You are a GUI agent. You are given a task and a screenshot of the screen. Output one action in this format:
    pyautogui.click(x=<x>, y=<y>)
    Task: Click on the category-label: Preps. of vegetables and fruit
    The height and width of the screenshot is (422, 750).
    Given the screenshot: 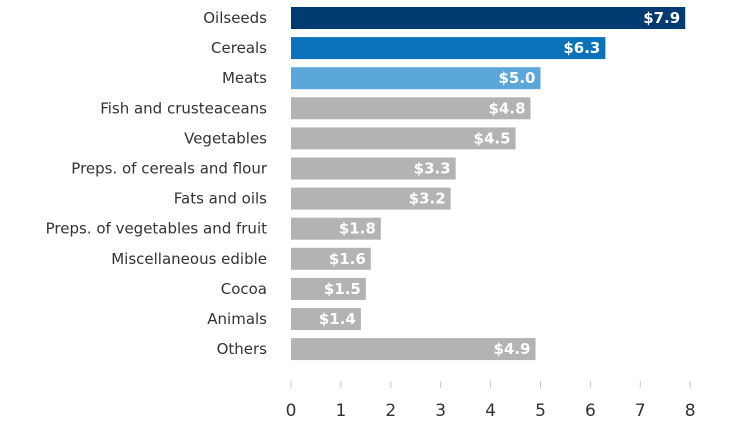 What is the action you would take?
    pyautogui.click(x=156, y=229)
    